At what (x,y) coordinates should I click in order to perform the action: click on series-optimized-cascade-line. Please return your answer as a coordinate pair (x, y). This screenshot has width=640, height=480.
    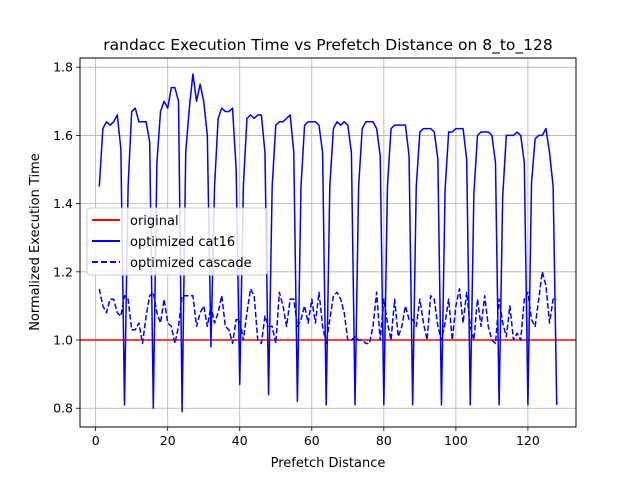
    Looking at the image, I should click on (327, 308).